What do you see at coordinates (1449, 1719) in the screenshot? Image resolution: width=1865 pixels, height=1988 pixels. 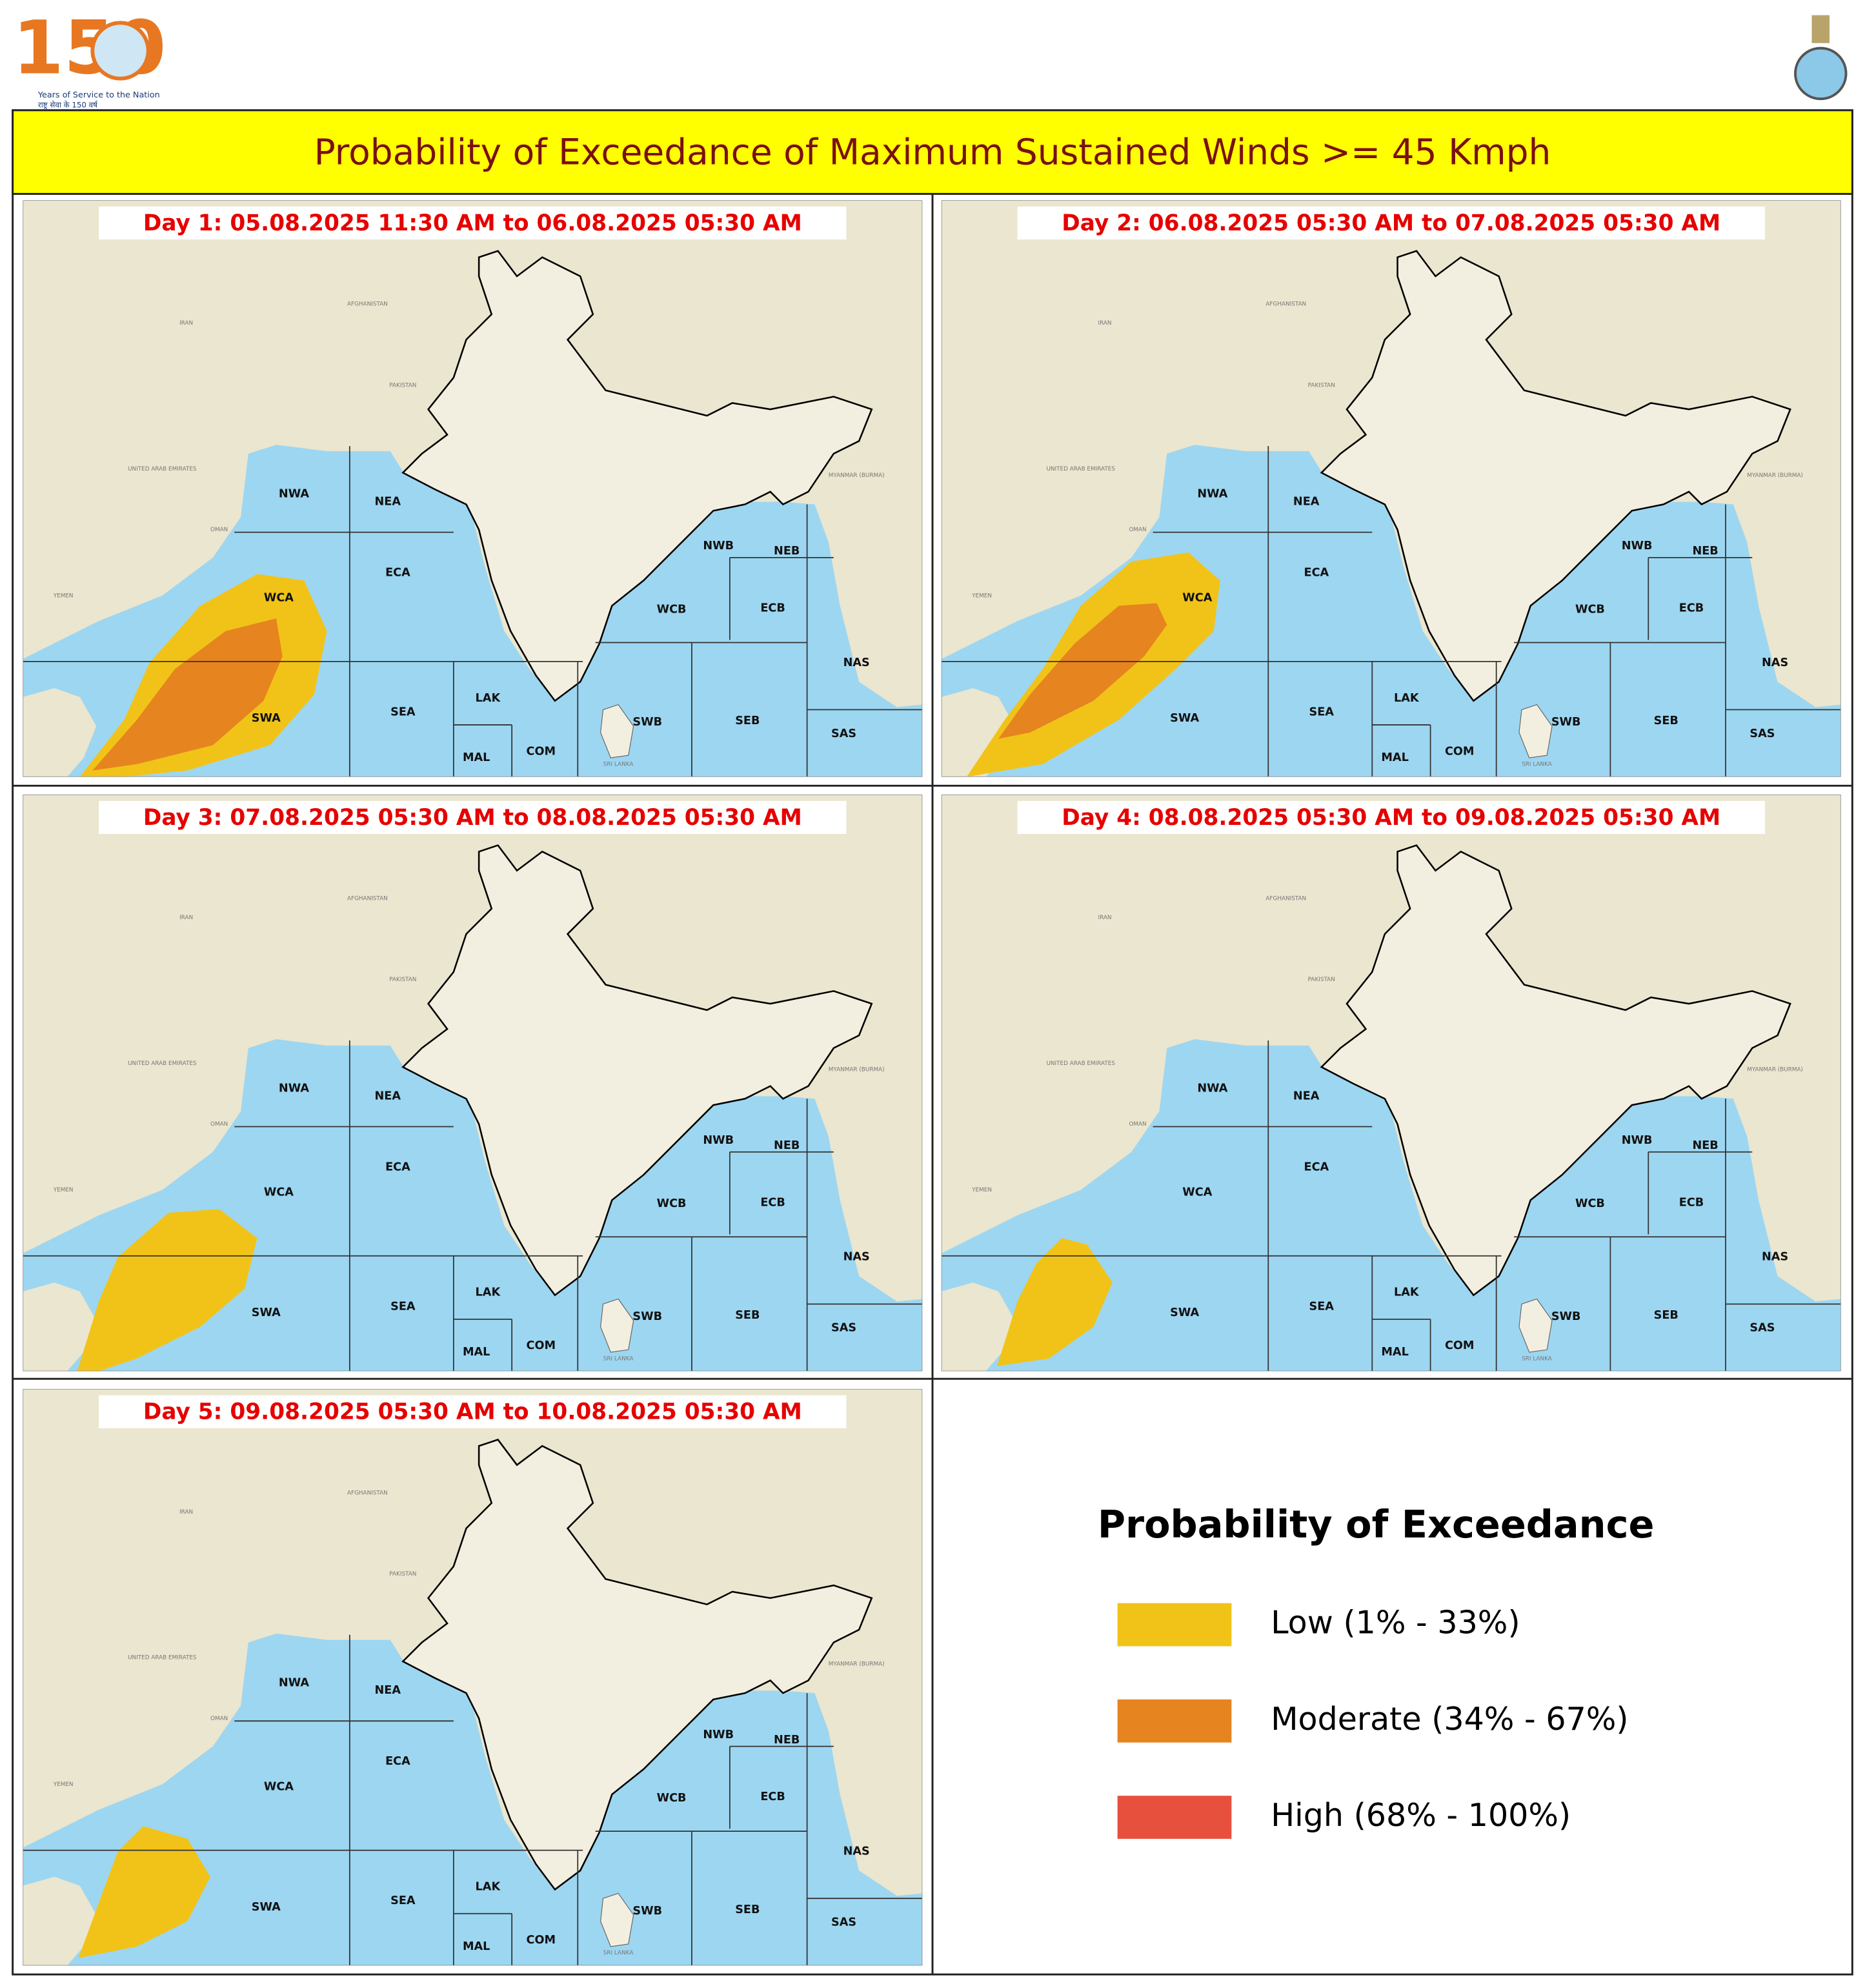 I see `legend-label: Moderate (34% - 67%)` at bounding box center [1449, 1719].